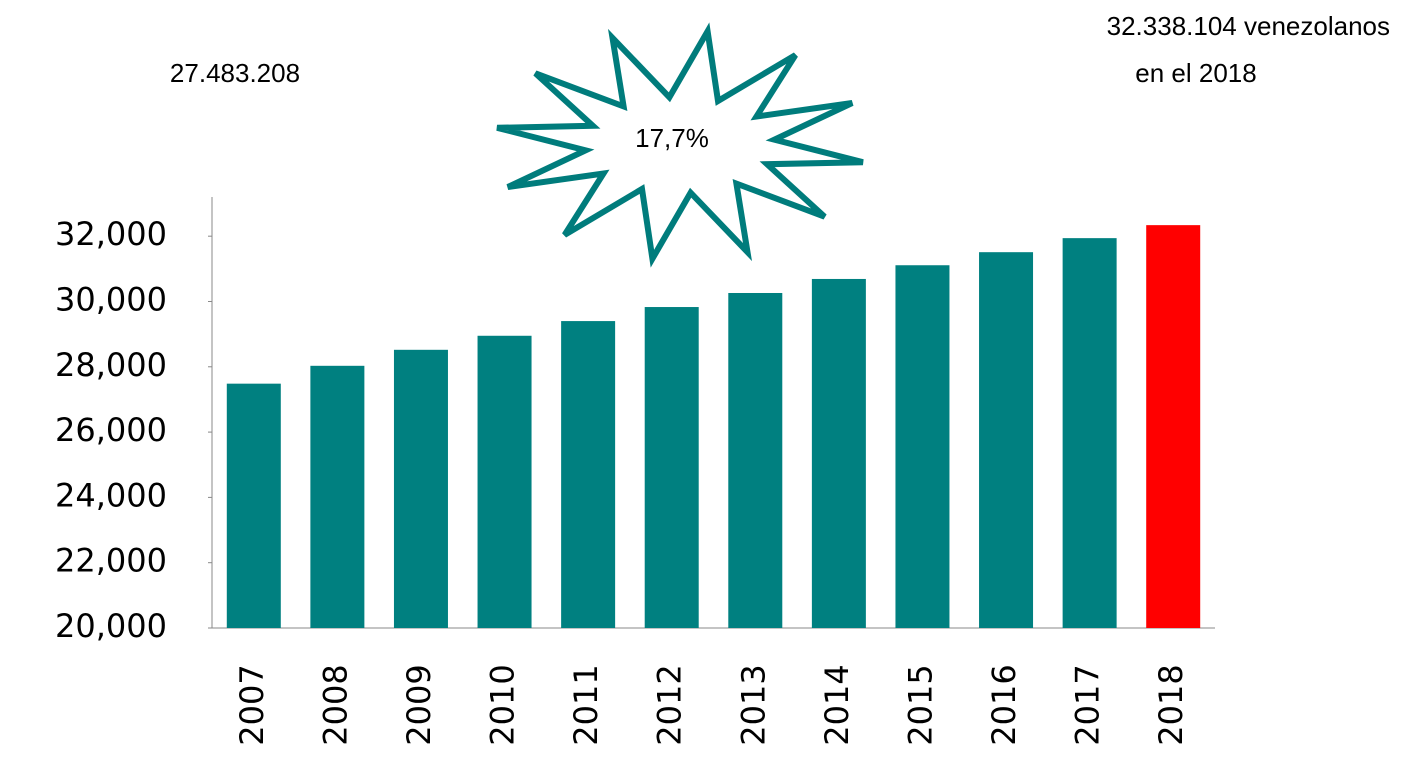  What do you see at coordinates (1088, 704) in the screenshot?
I see `x-tick-label: 2017` at bounding box center [1088, 704].